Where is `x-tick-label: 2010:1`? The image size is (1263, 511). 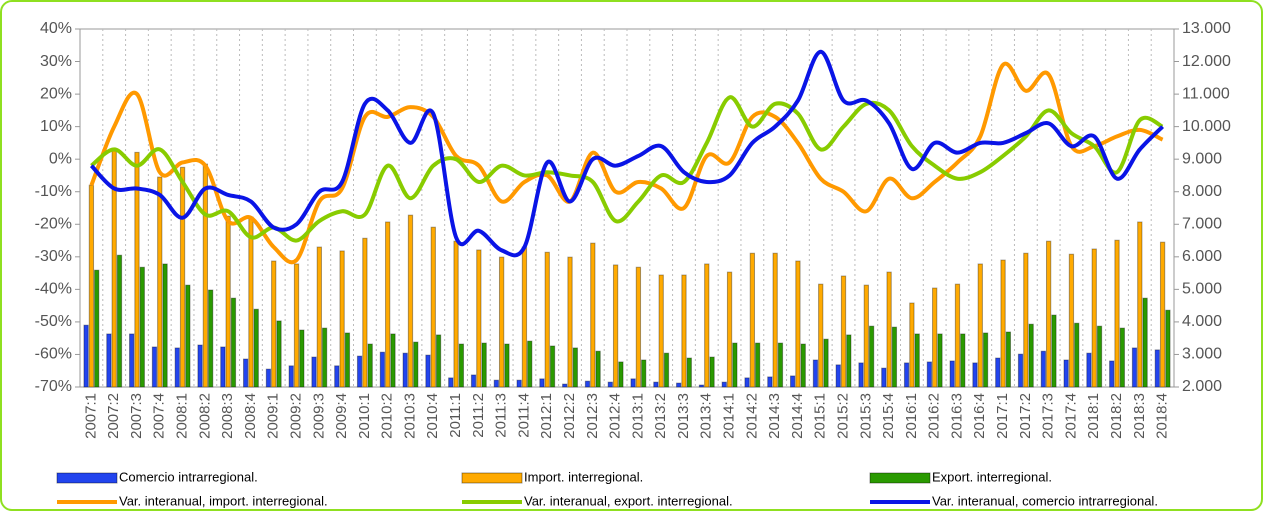 x-tick-label: 2010:1 is located at coordinates (364, 416).